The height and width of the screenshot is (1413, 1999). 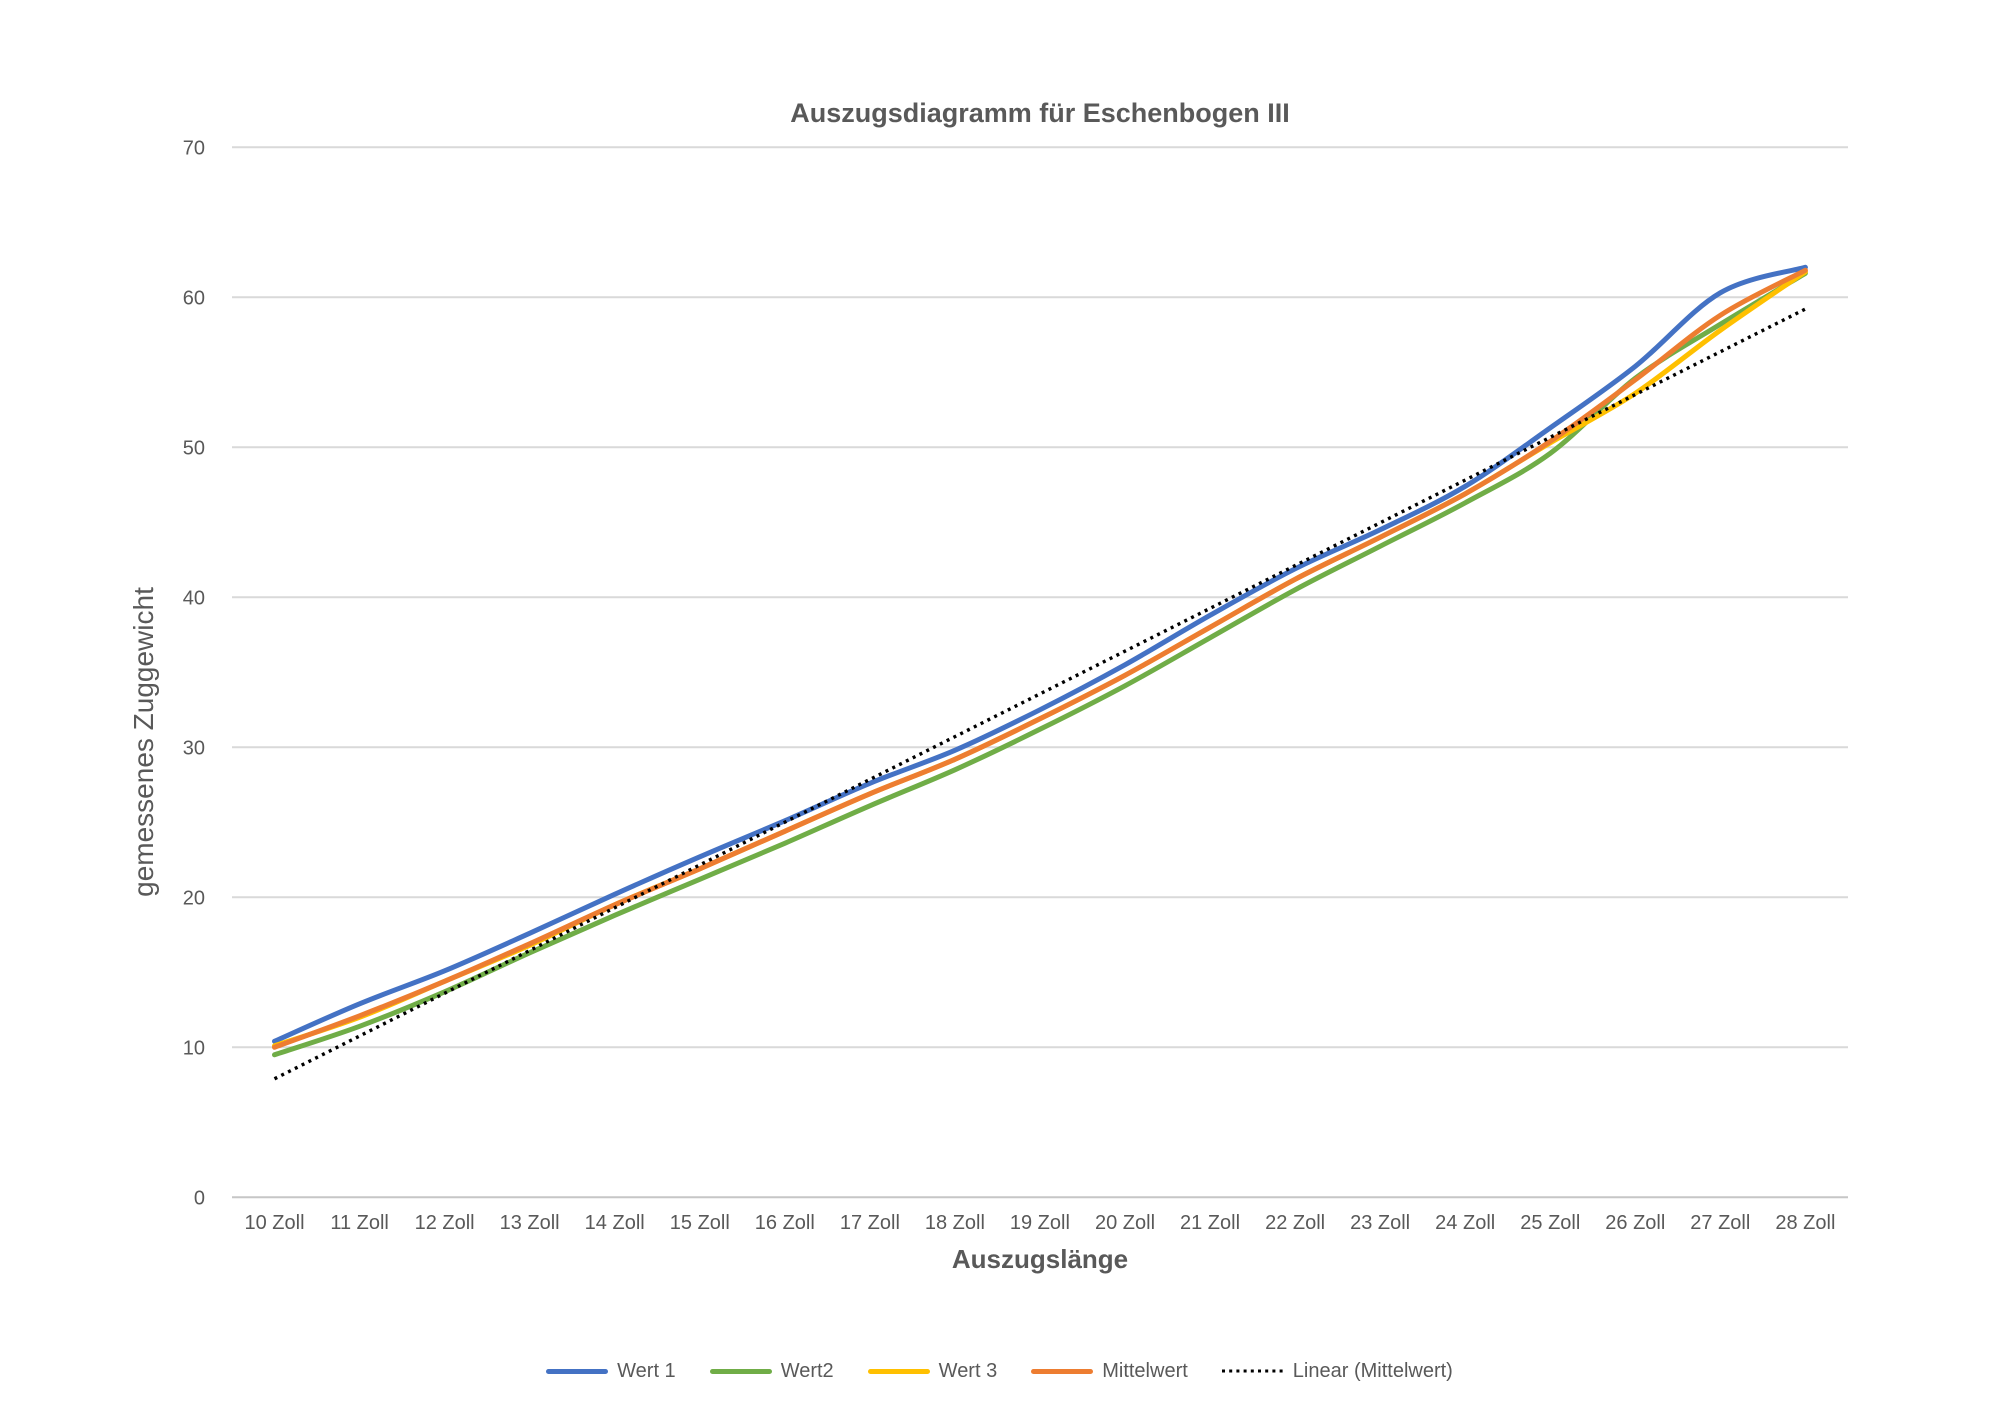 I want to click on x-tick-label: 22 Zoll, so click(x=1295, y=1223).